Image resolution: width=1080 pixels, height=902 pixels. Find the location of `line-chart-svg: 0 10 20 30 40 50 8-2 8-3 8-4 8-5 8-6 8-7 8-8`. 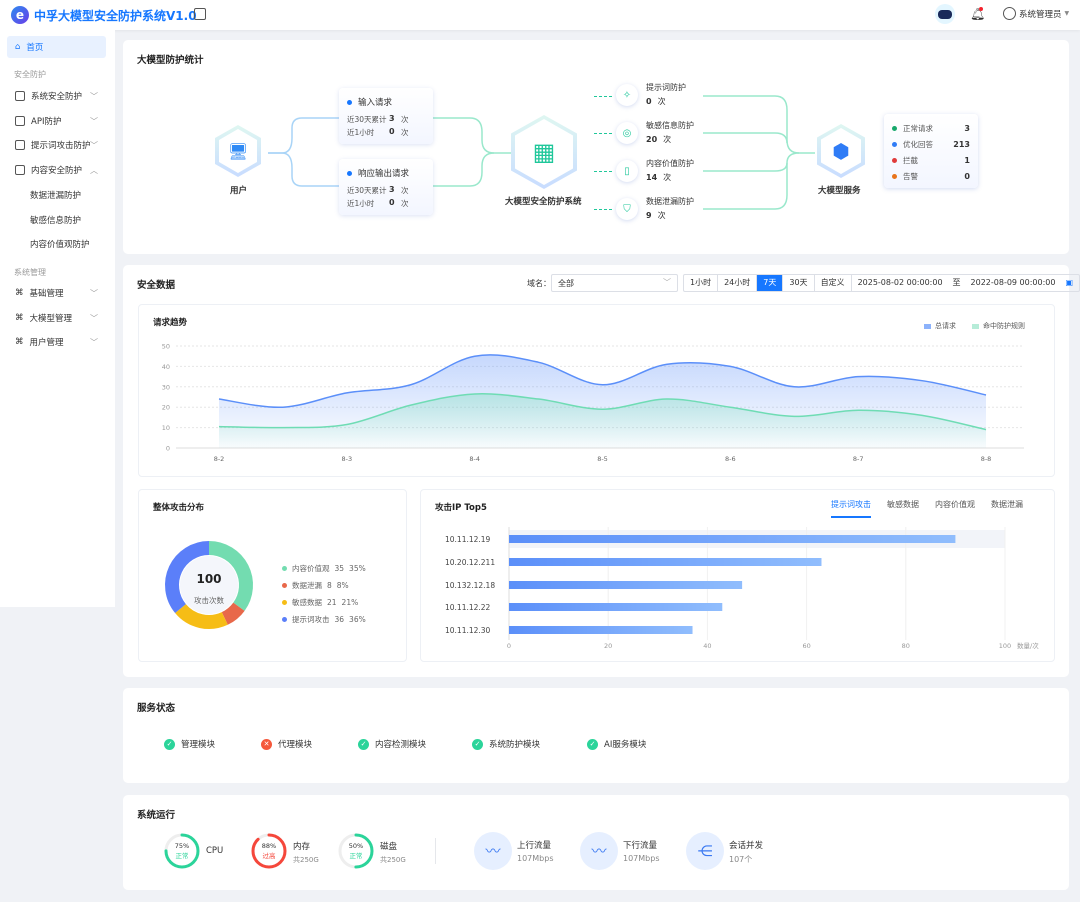

line-chart-svg: 0 10 20 30 40 50 8-2 8-3 8-4 8-5 8-6 8-7 8-8 is located at coordinates (593, 403).